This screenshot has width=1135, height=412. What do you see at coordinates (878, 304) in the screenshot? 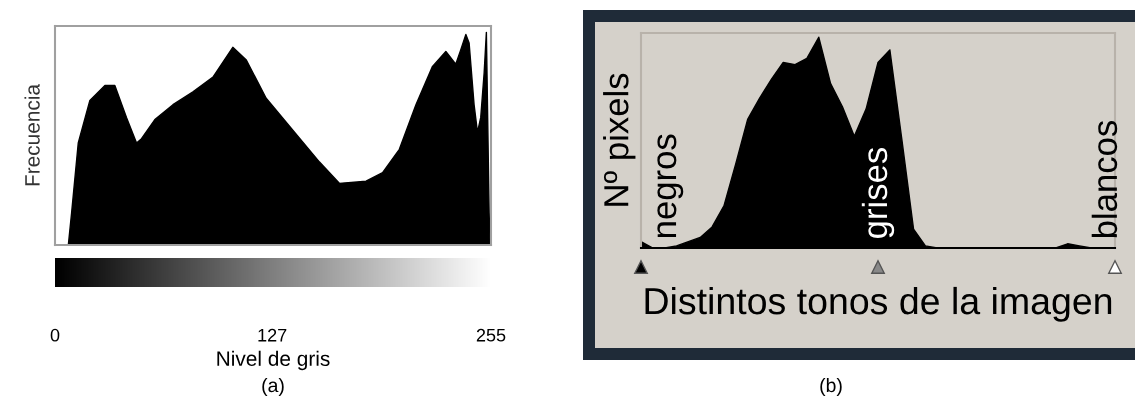
I see `x-axis-title: Distintos tonos de la imagen` at bounding box center [878, 304].